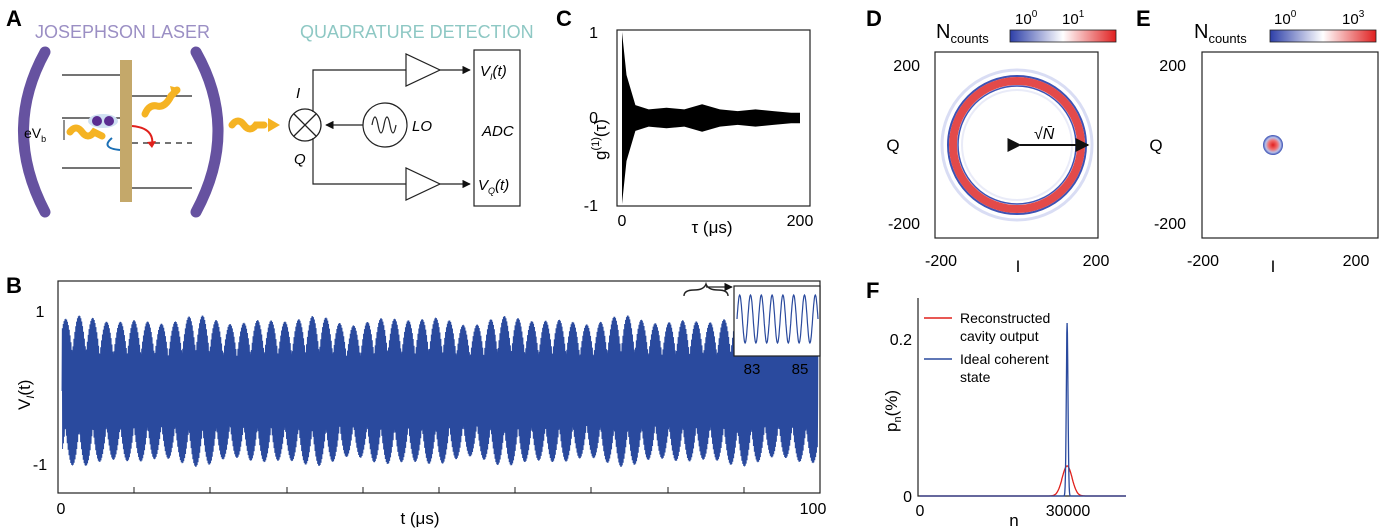  I want to click on photon-output, so click(248, 125).